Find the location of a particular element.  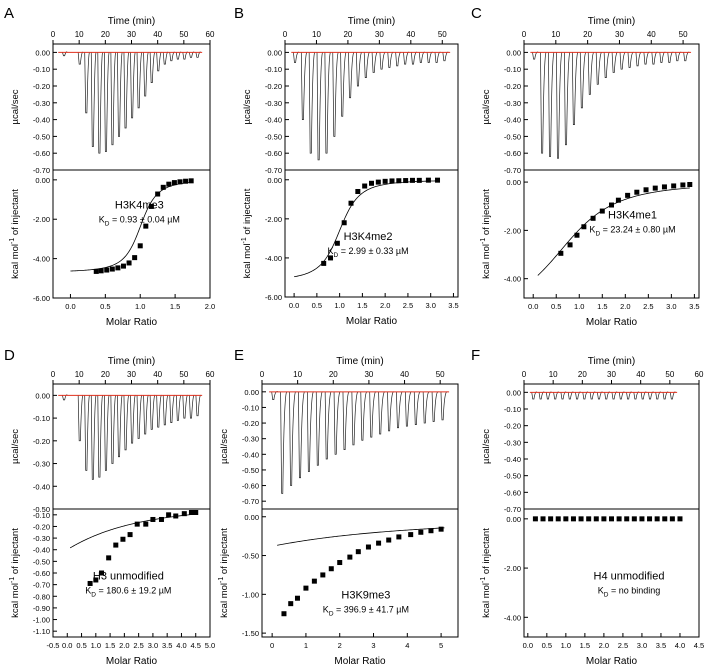

panel-label: F is located at coordinates (475, 355).